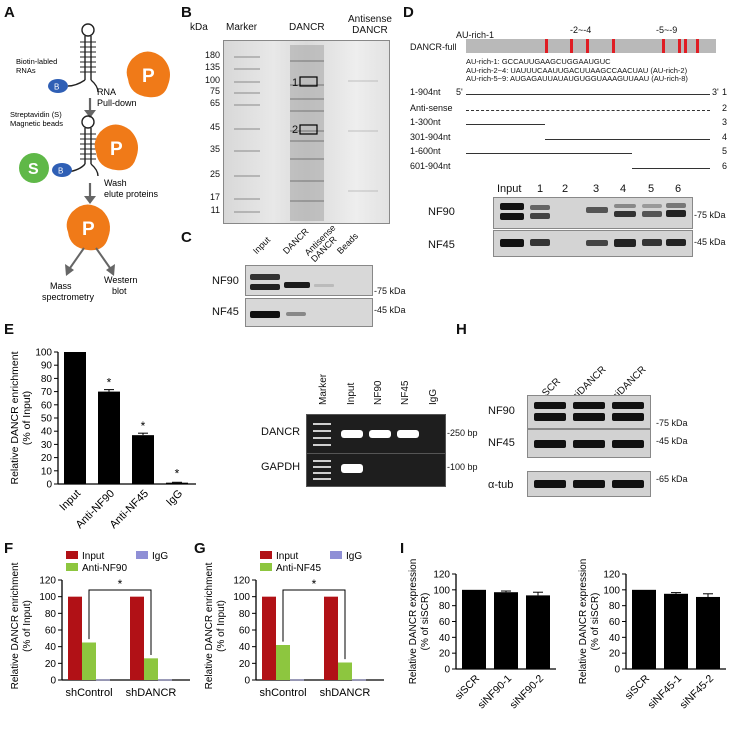 The image size is (741, 731). I want to click on e-ytick-label-20: 20, so click(47, 458).